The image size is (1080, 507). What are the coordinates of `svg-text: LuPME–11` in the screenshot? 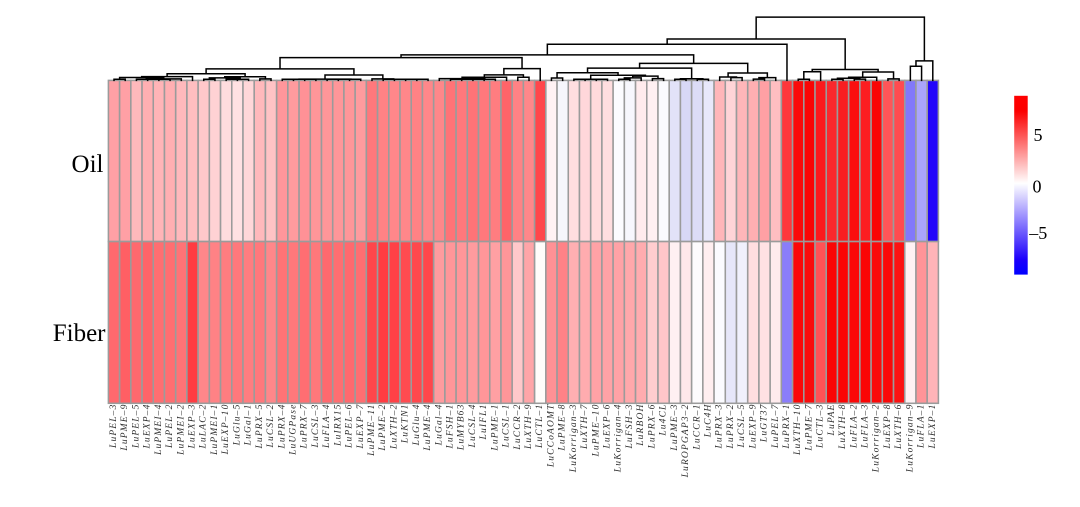 It's located at (372, 430).